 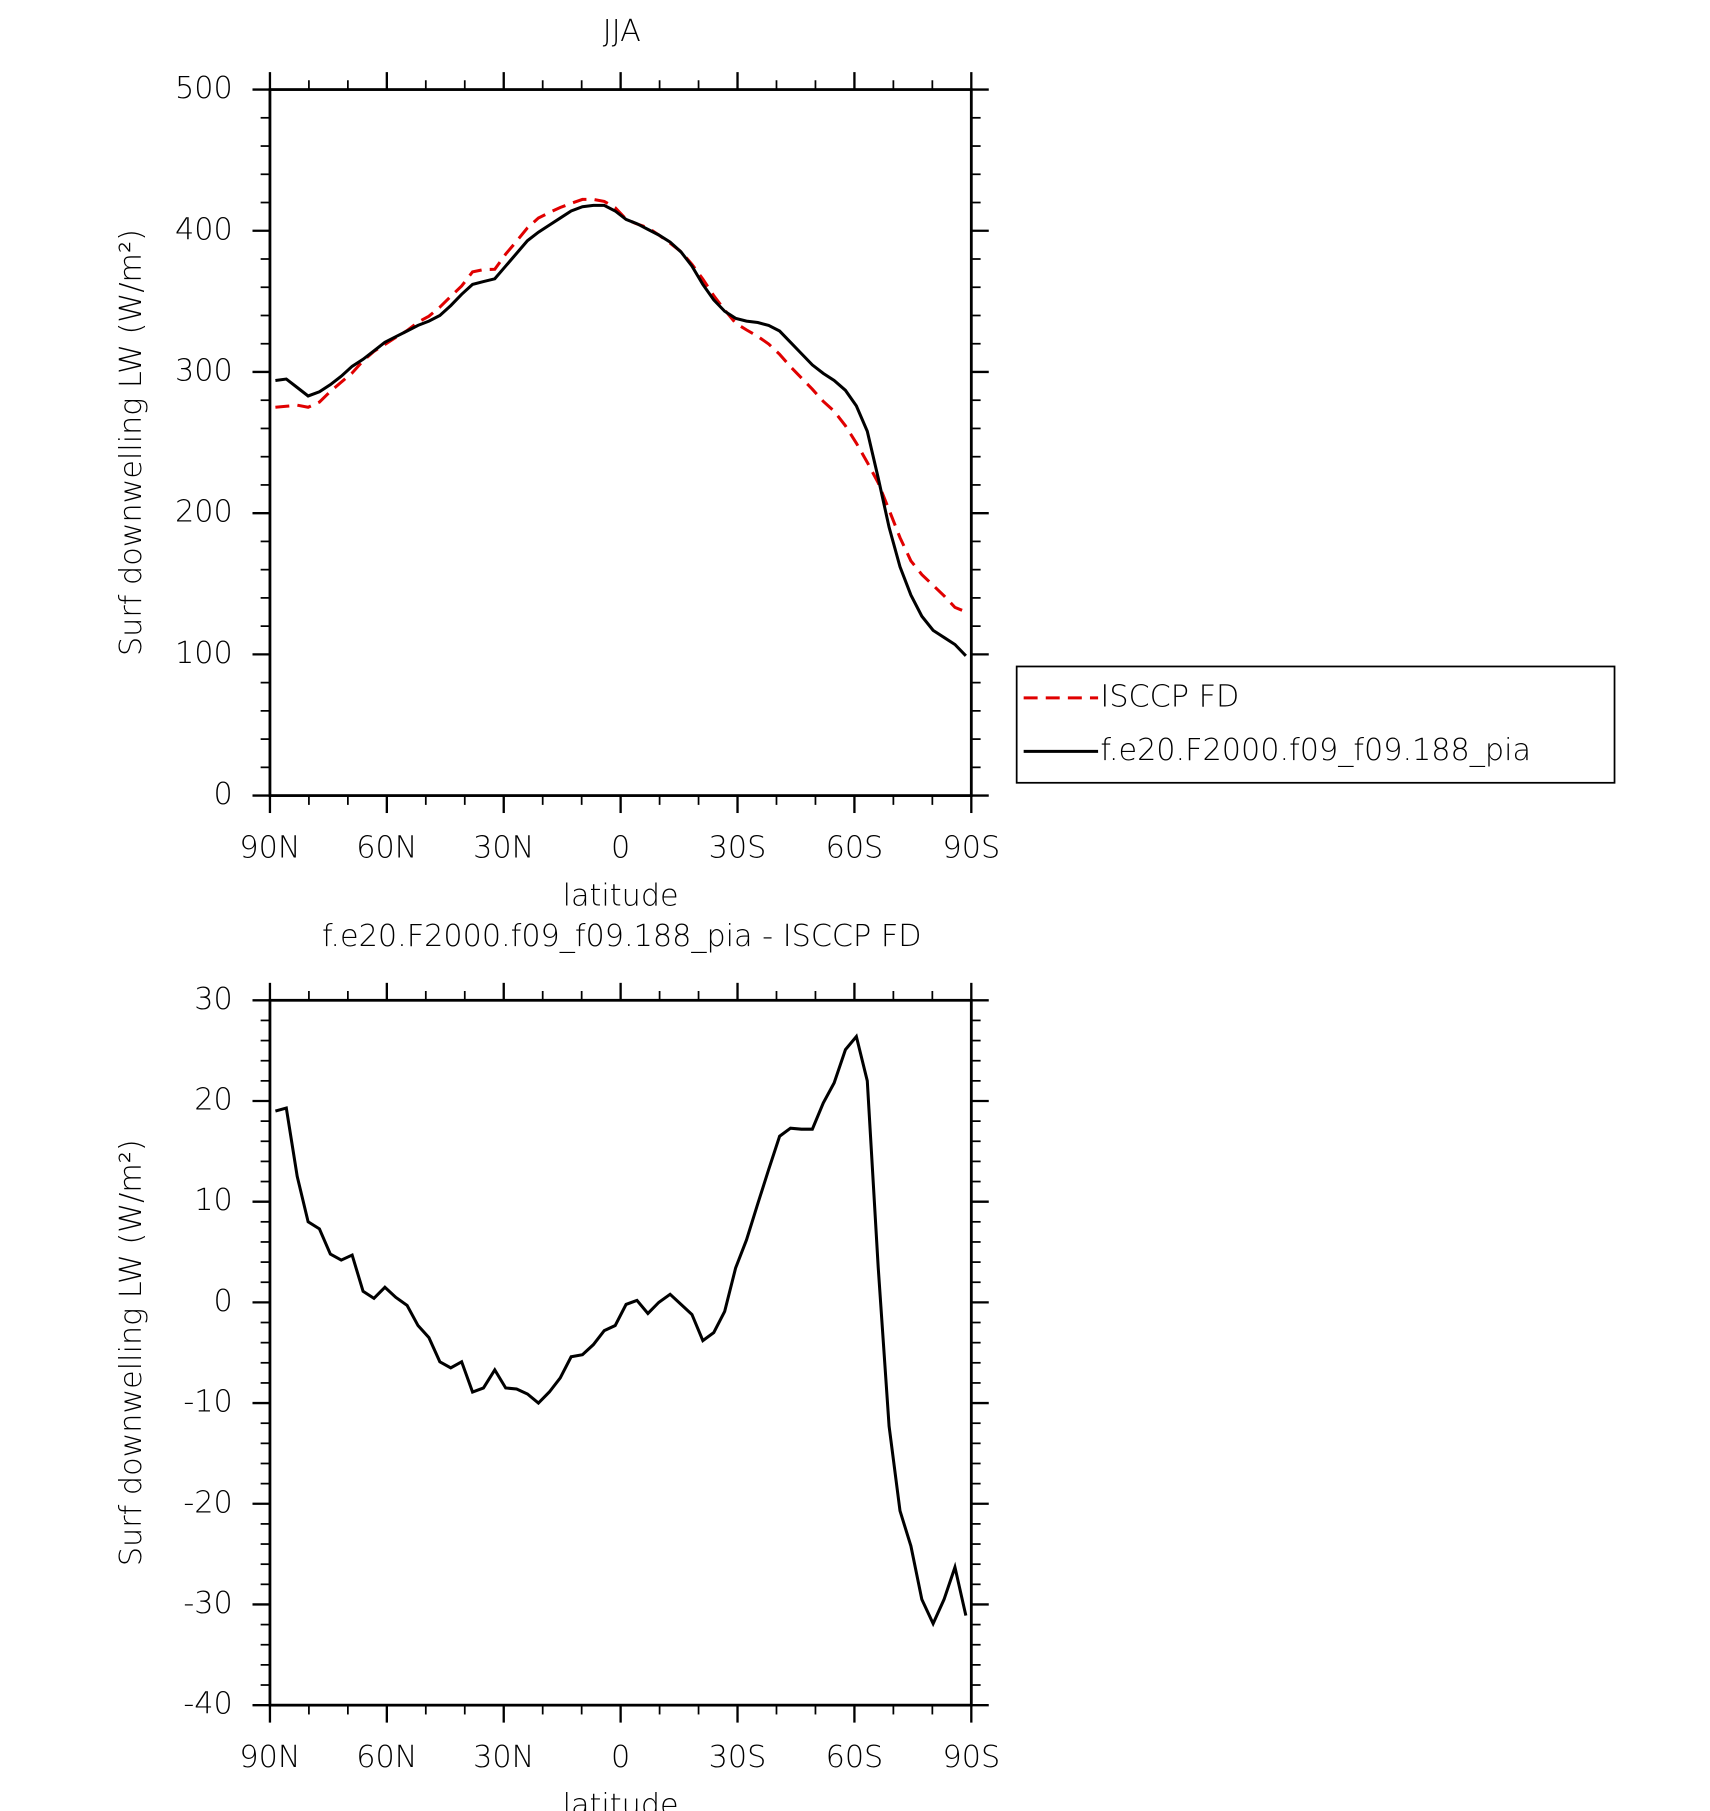 What do you see at coordinates (1315, 750) in the screenshot?
I see `legend-label: f.e20.F2000.f09_f09.188_pia` at bounding box center [1315, 750].